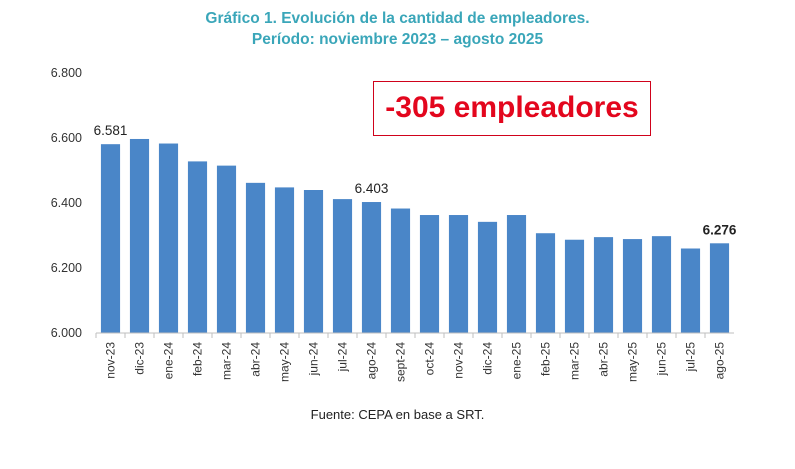  Describe the element at coordinates (575, 361) in the screenshot. I see `x-tick-label: mar-25` at that location.